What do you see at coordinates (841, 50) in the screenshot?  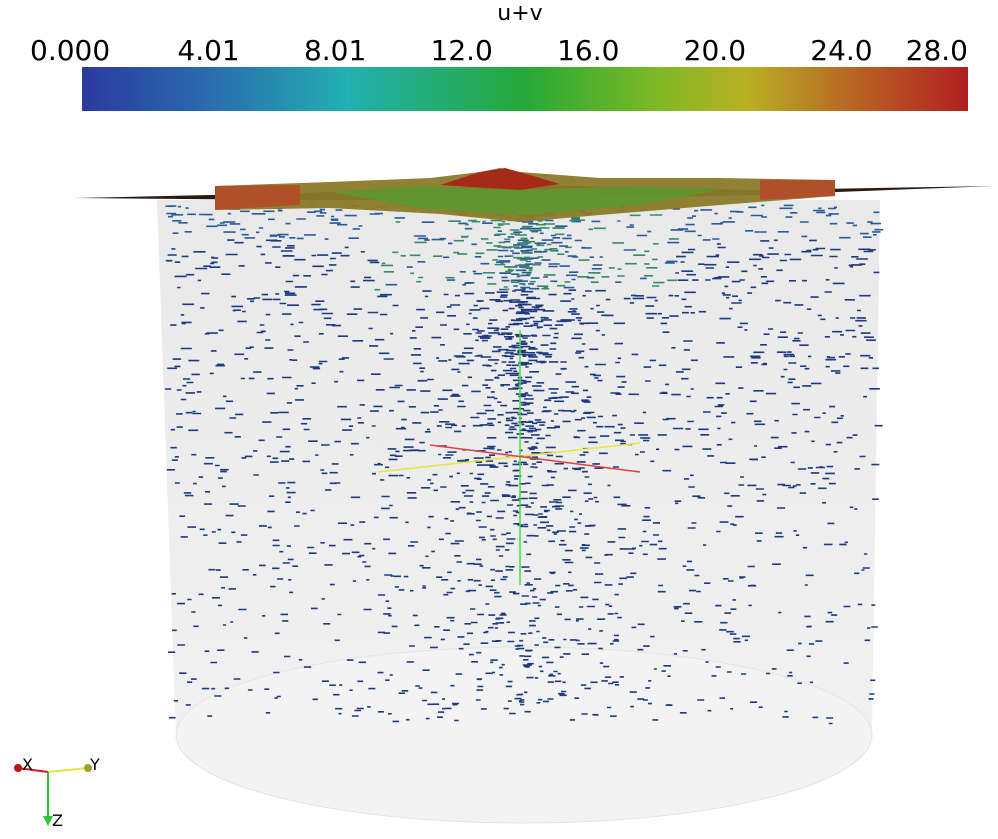 I see `colorbar-tick-label: 24.0` at bounding box center [841, 50].